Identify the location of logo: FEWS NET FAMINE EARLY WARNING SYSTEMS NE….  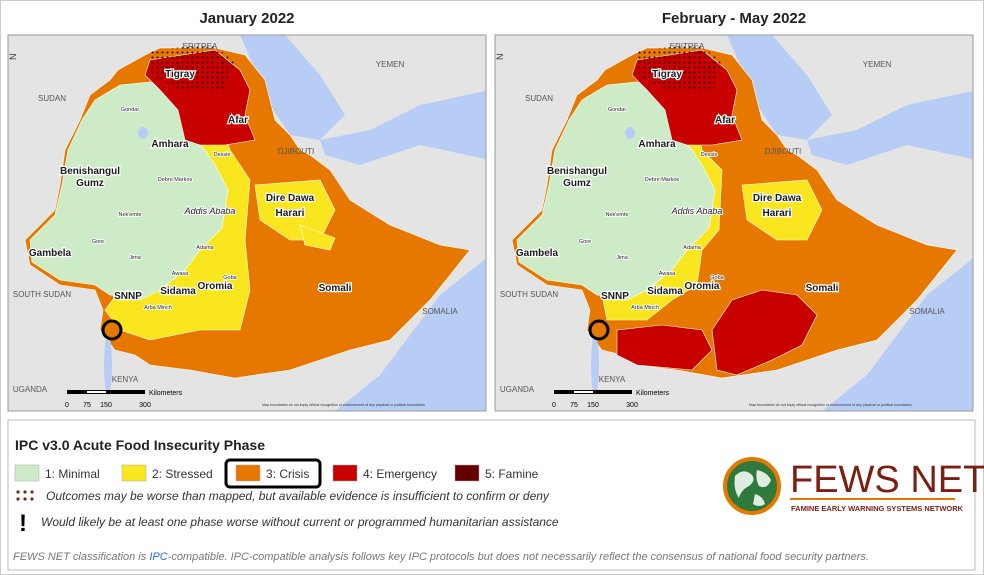
(853, 486).